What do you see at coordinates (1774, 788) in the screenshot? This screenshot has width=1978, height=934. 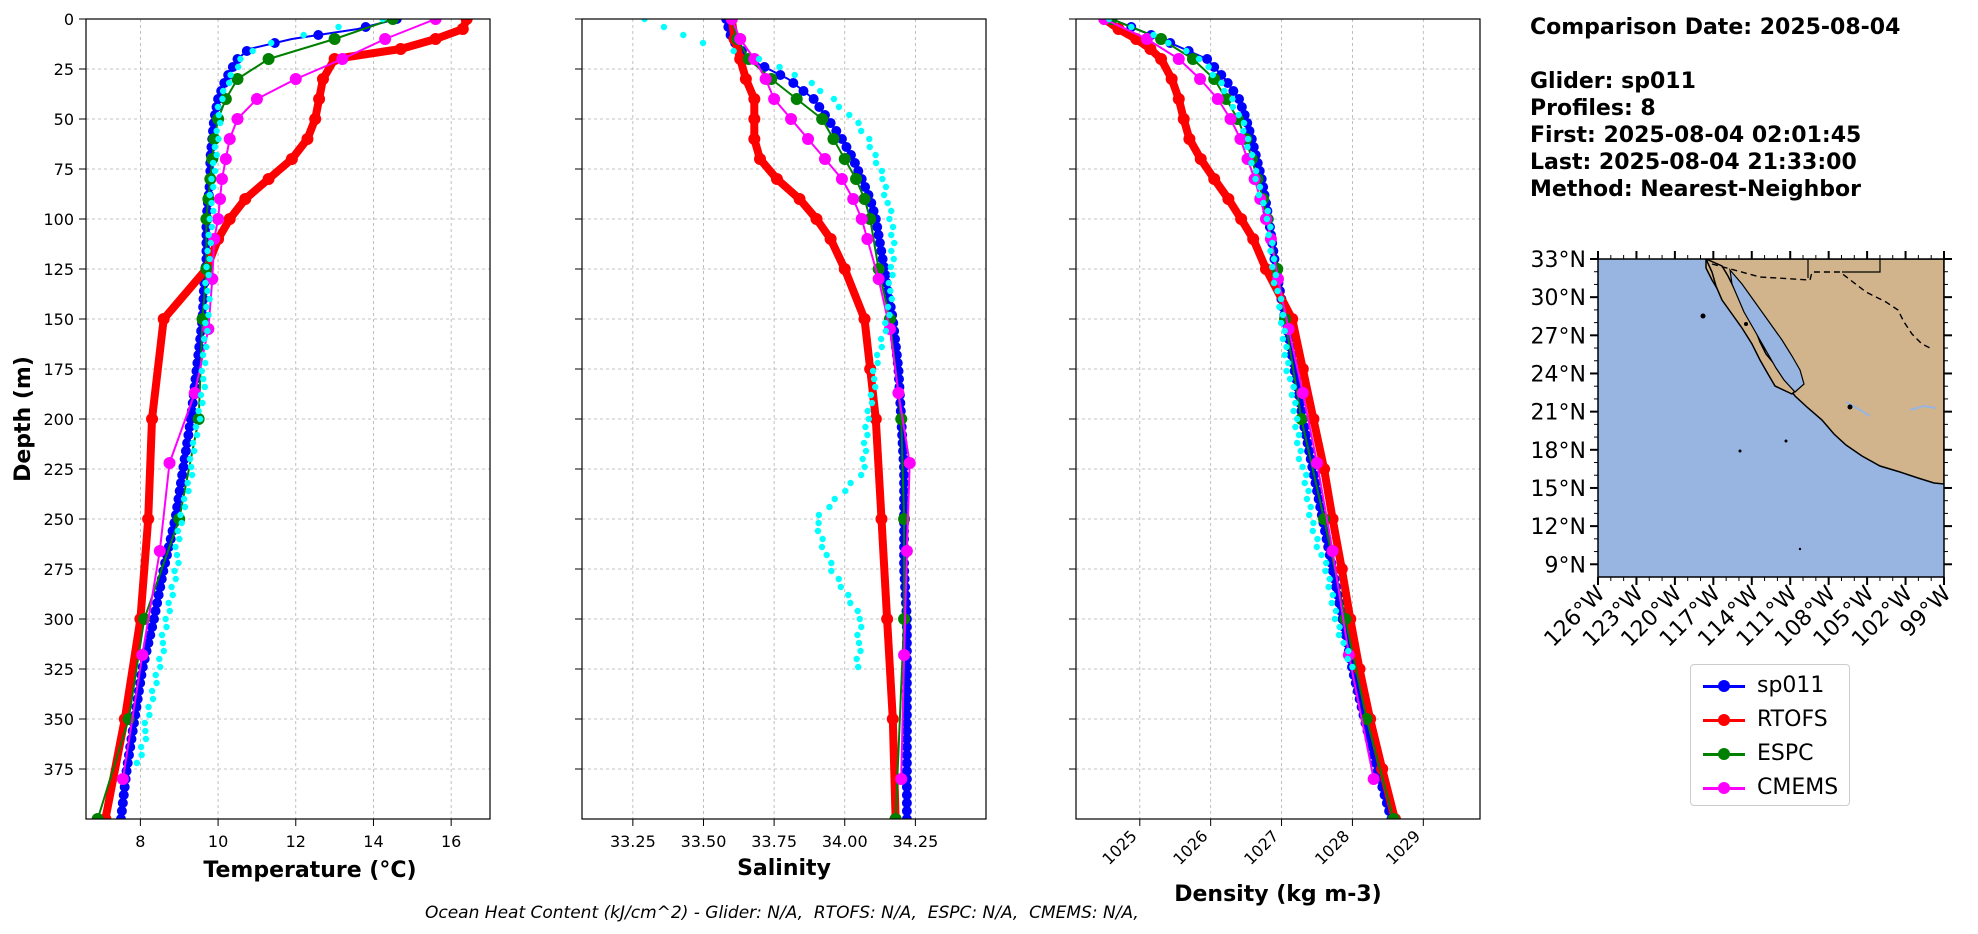 I see `legend-item-cmems: CMEMS` at bounding box center [1774, 788].